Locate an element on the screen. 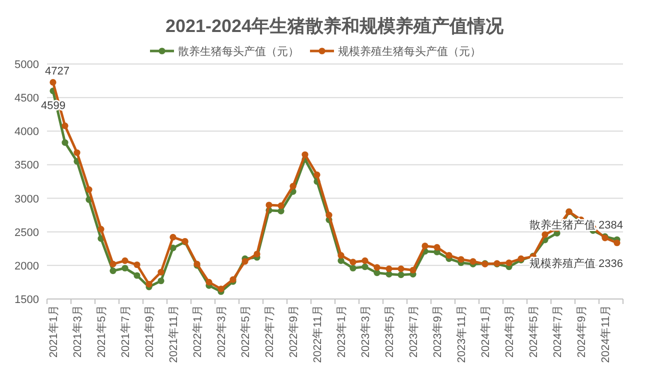 The width and height of the screenshot is (669, 379). x-tick-label: 2024年9月 is located at coordinates (582, 331).